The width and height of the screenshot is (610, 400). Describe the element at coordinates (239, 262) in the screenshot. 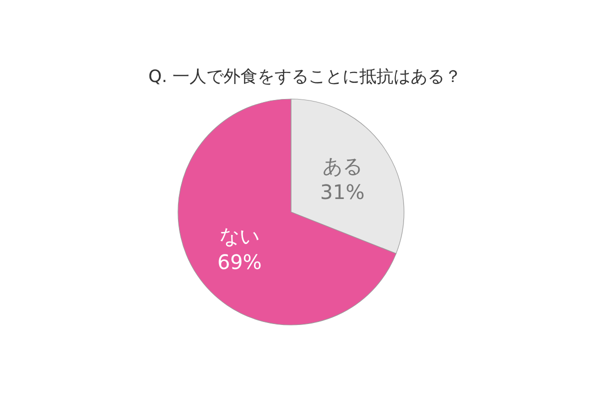

I see `data-label: 69%` at that location.